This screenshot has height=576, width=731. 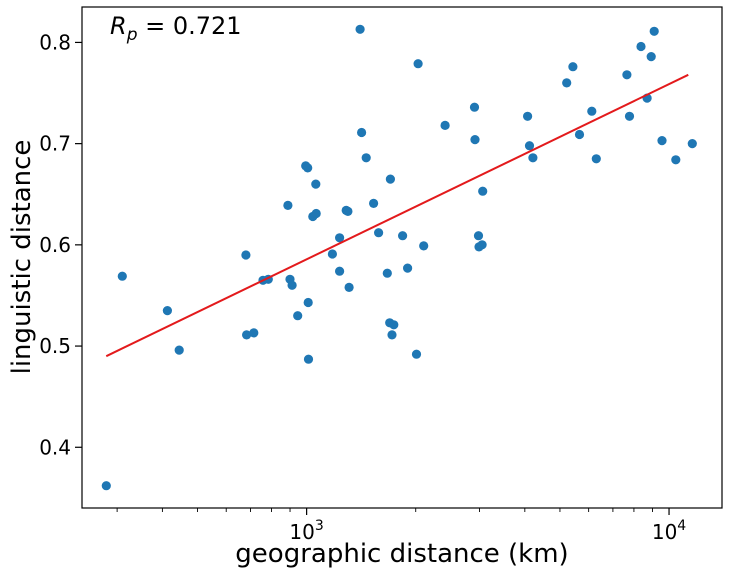 I want to click on x-axis-label: geographic distance (km), so click(x=401, y=554).